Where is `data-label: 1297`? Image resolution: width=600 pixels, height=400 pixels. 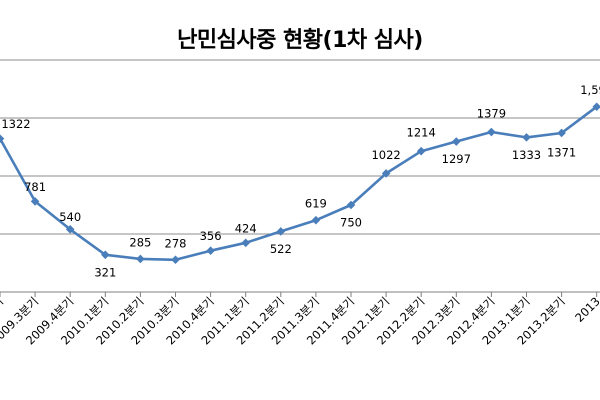 data-label: 1297 is located at coordinates (456, 159).